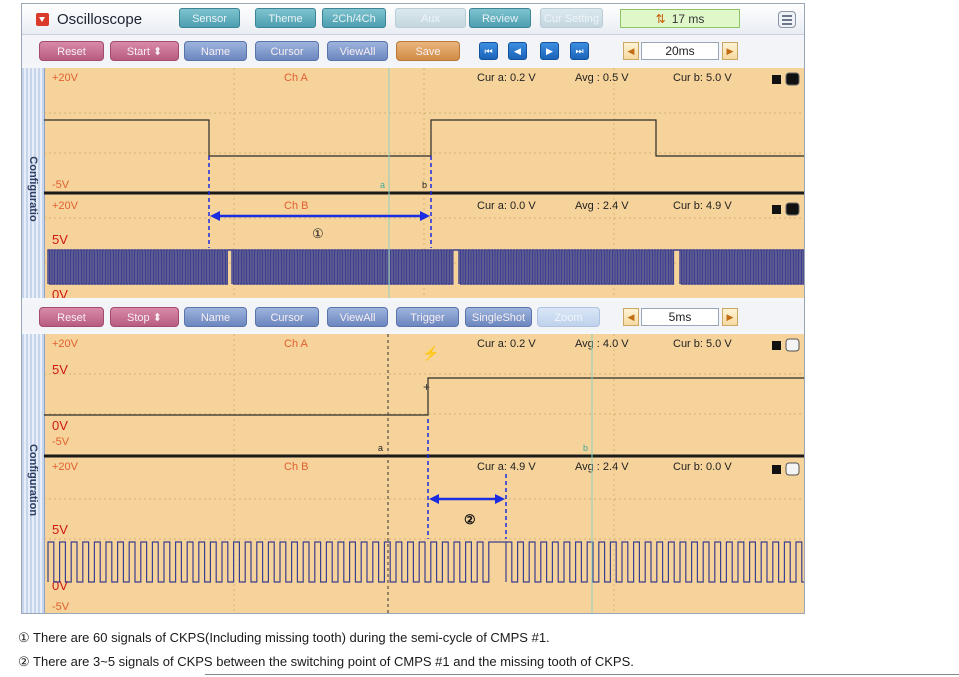 Image resolution: width=959 pixels, height=677 pixels. I want to click on p1-chb-5v-label: 5V, so click(60, 239).